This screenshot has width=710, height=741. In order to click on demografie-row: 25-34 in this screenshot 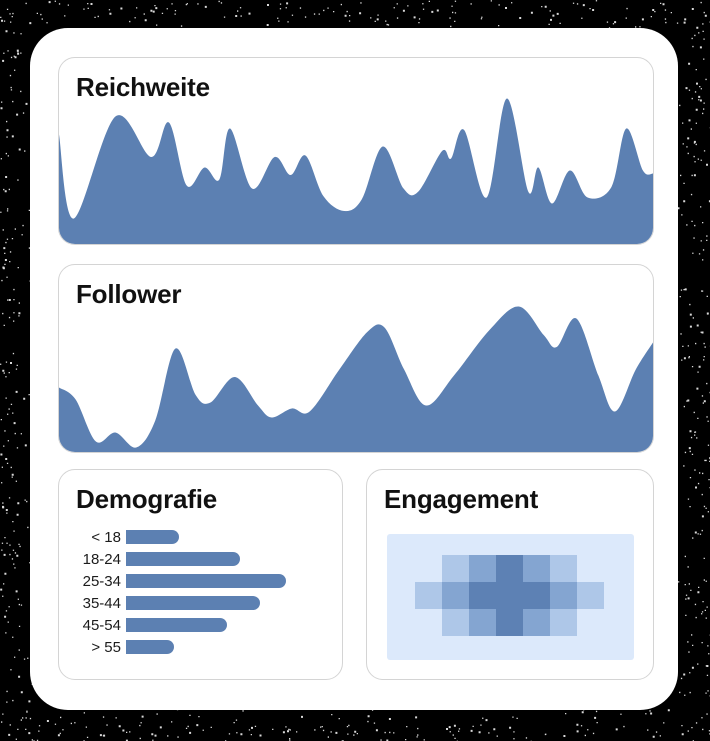, I will do `click(193, 581)`.